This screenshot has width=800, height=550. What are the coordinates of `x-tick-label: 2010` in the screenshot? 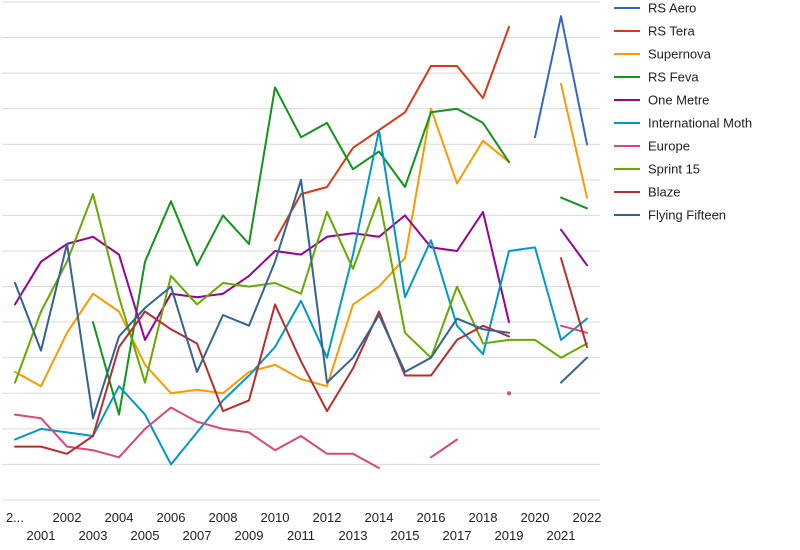 It's located at (275, 517).